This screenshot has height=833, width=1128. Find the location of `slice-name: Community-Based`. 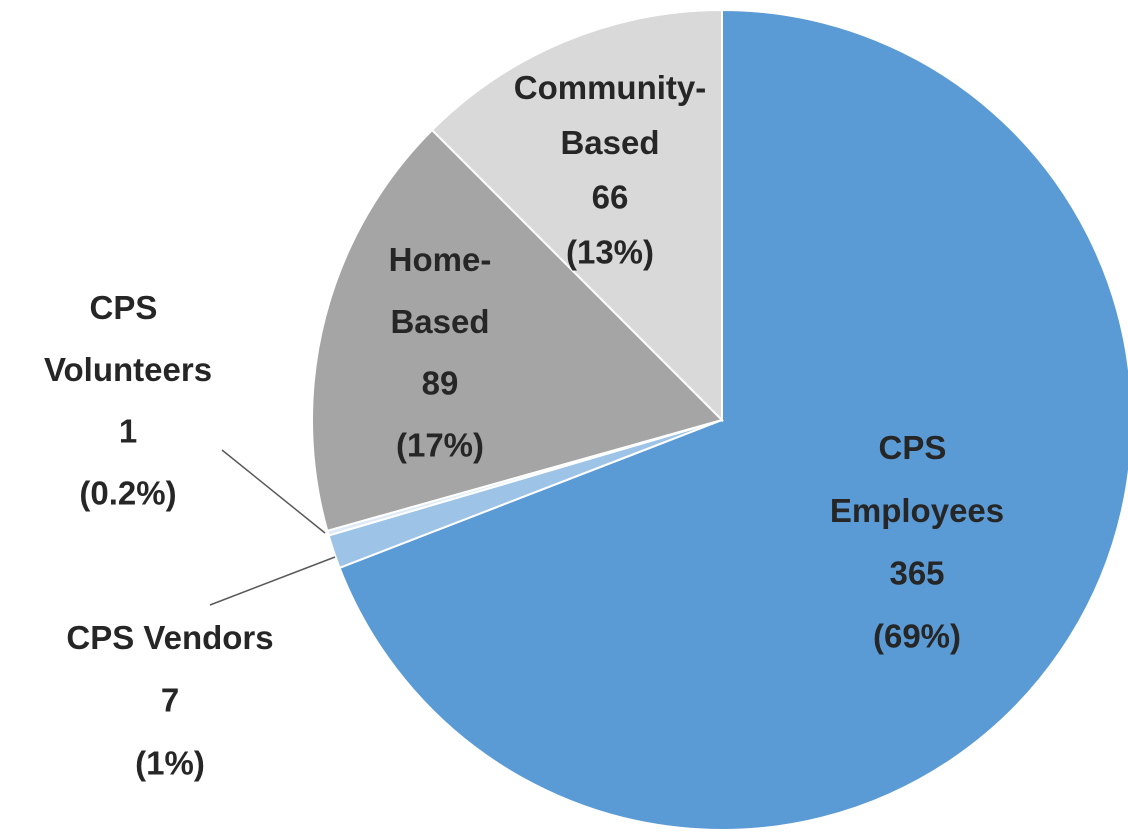

slice-name: Community-Based is located at coordinates (610, 115).